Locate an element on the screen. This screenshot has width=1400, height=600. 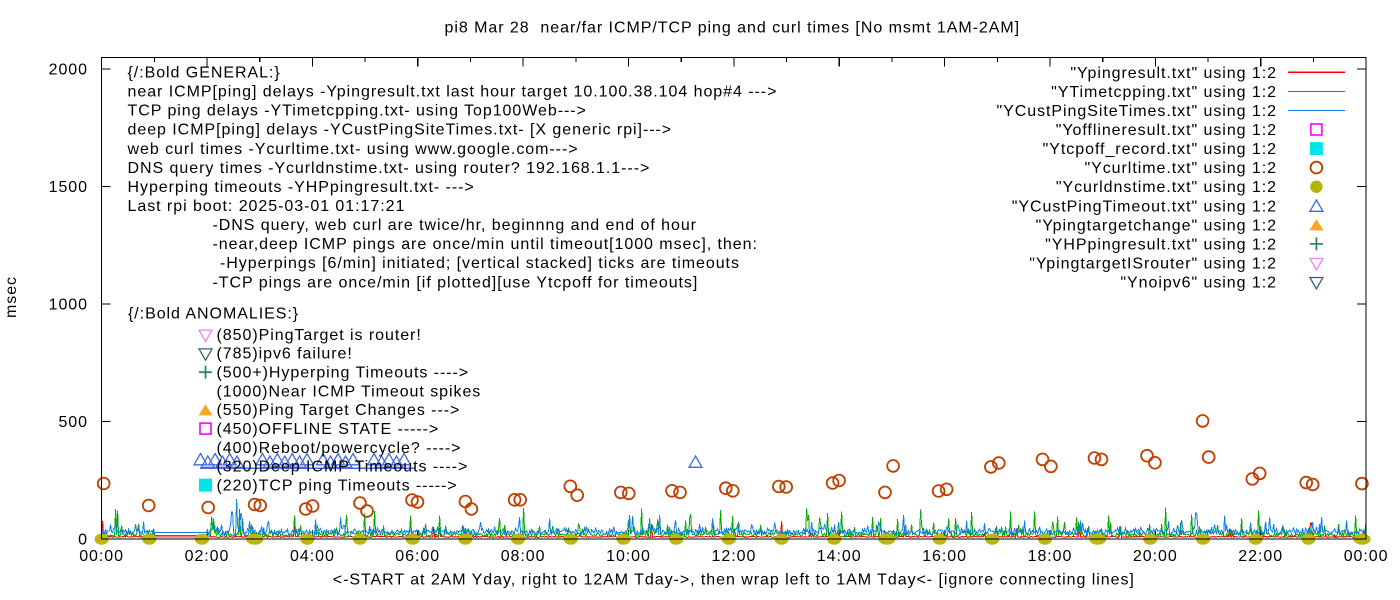
svg-text: 18:00 is located at coordinates (1050, 556).